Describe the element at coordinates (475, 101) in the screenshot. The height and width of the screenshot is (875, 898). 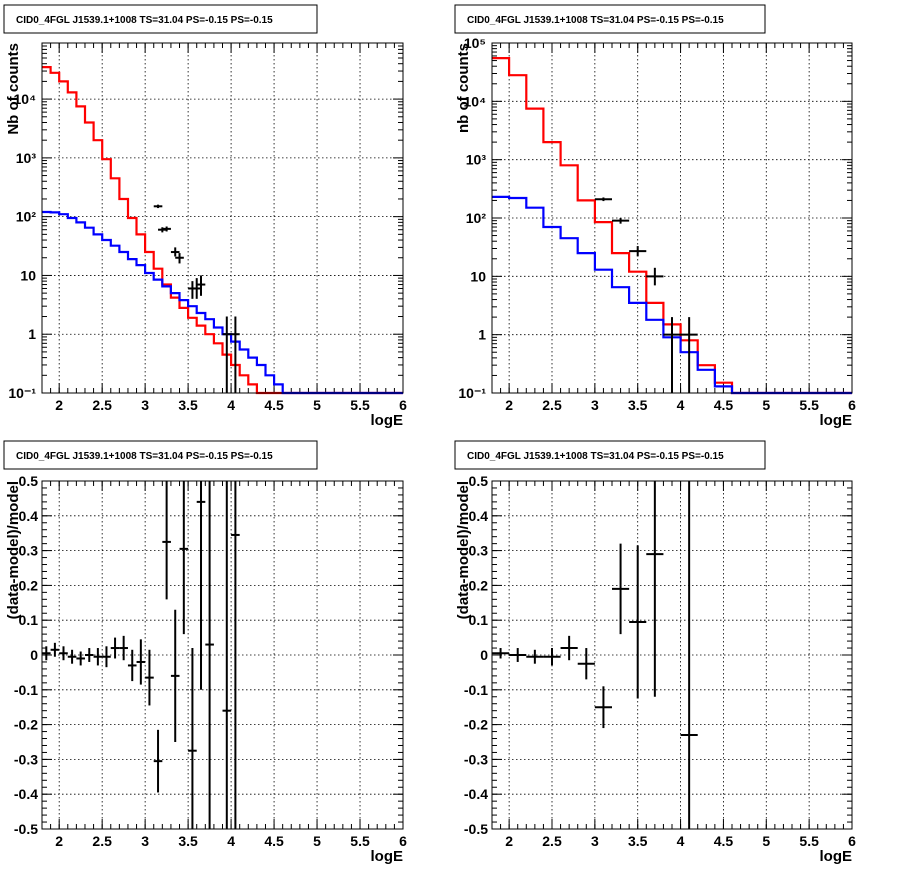
I see `y-tick-label: 10⁴` at that location.